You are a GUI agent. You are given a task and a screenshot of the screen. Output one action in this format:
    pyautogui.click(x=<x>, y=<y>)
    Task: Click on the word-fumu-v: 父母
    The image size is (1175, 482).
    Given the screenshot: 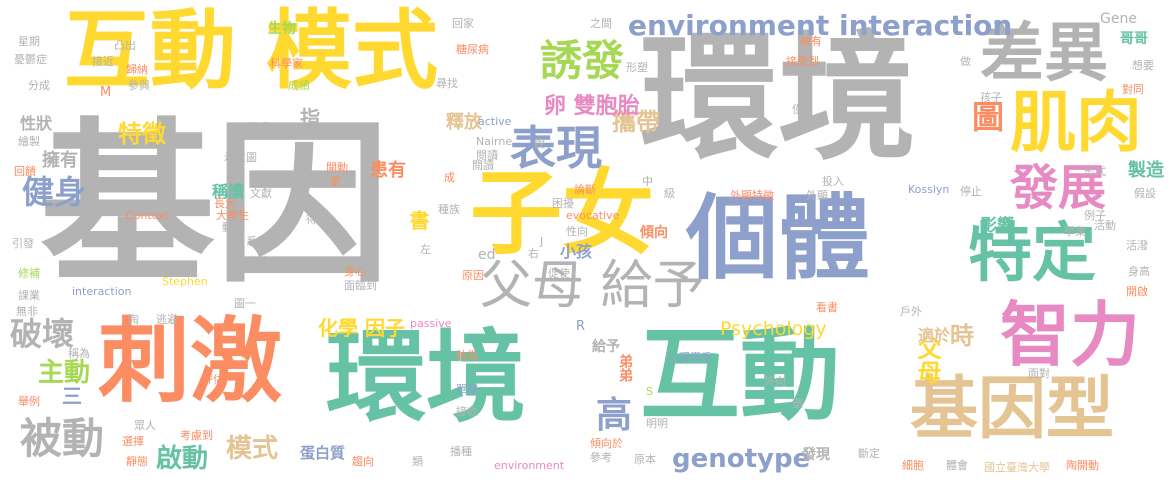 What is the action you would take?
    pyautogui.click(x=927, y=360)
    